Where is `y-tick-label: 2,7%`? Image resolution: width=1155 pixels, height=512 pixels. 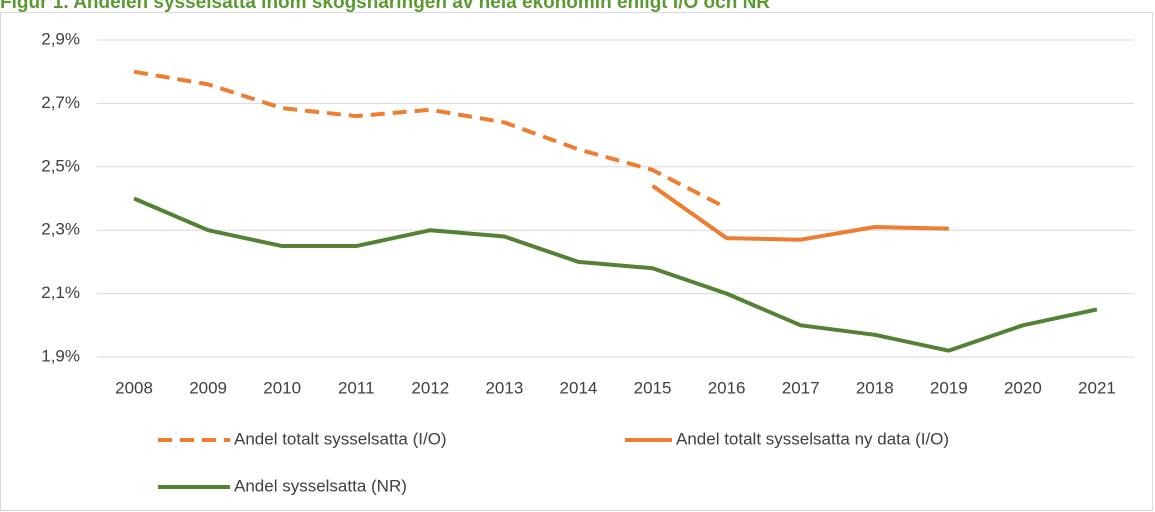
y-tick-label: 2,7% is located at coordinates (60, 102).